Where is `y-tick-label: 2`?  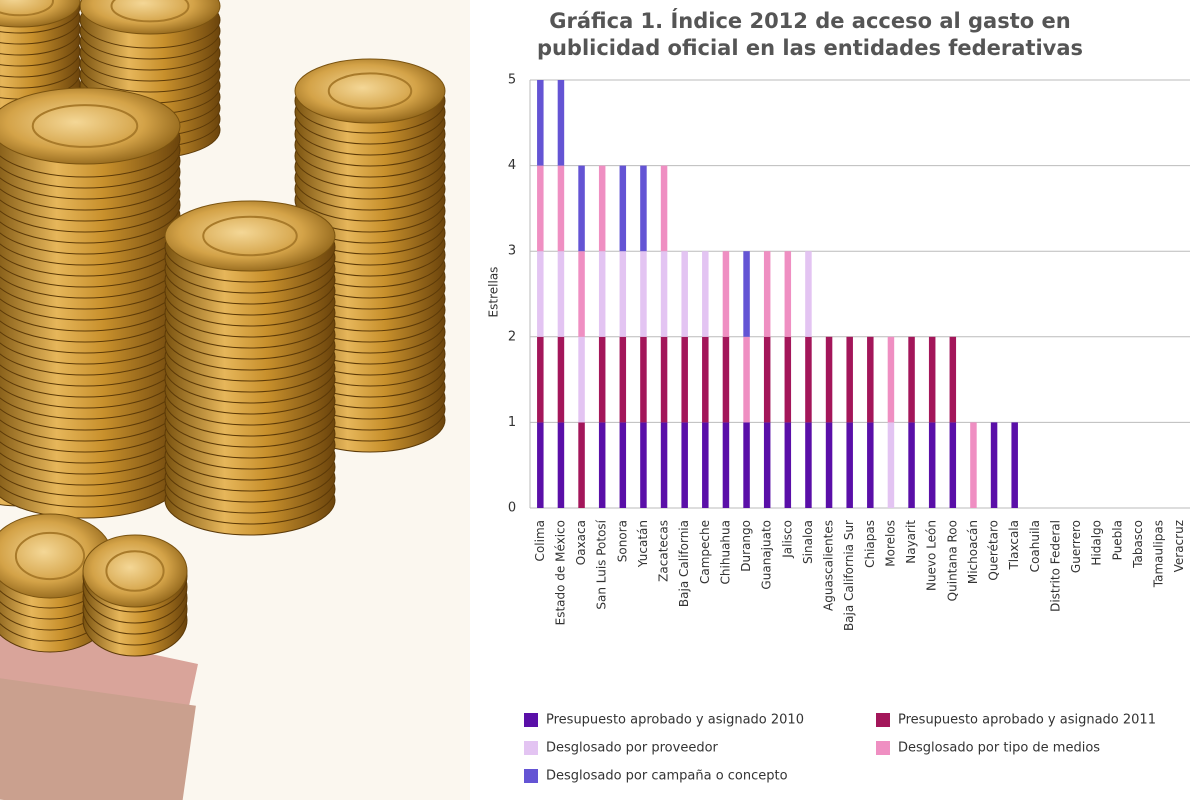 y-tick-label: 2 is located at coordinates (512, 336).